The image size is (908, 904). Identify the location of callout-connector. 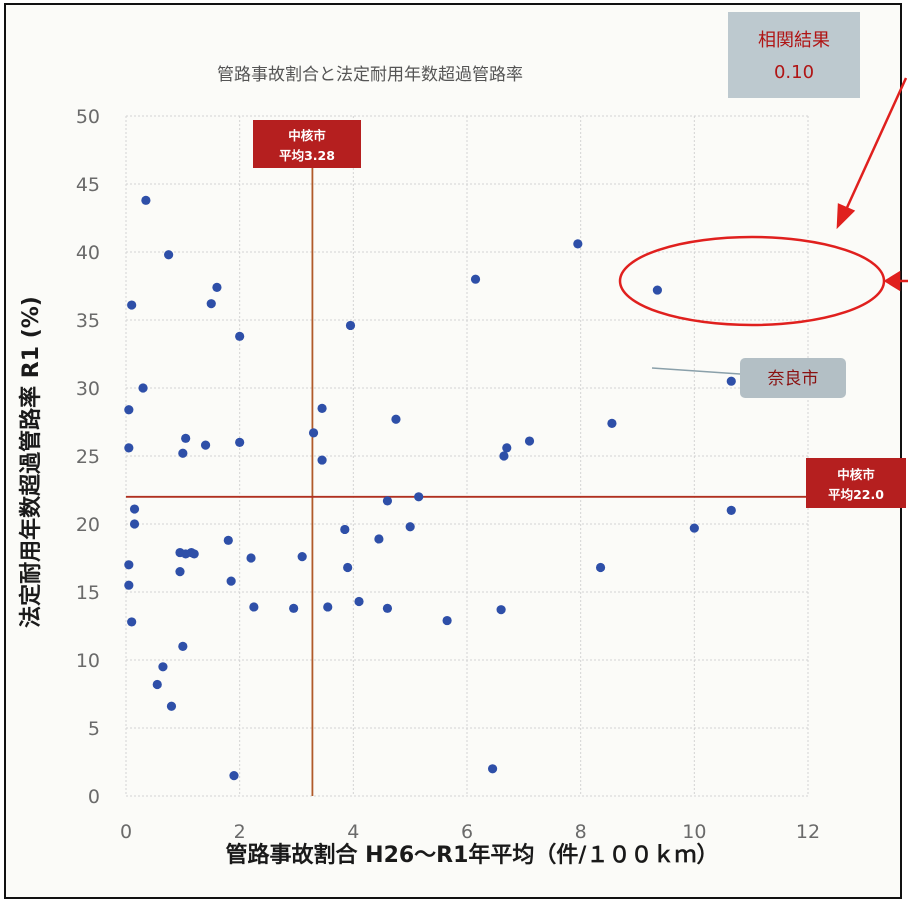
(696, 371).